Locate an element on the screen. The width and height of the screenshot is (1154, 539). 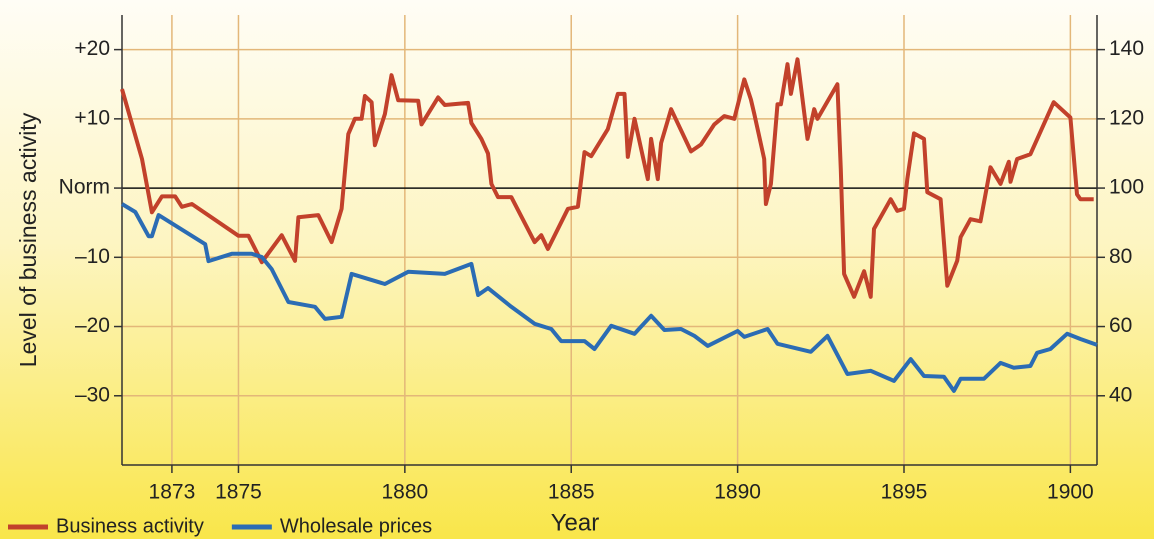
y2-tick-label: 80 is located at coordinates (1120, 256).